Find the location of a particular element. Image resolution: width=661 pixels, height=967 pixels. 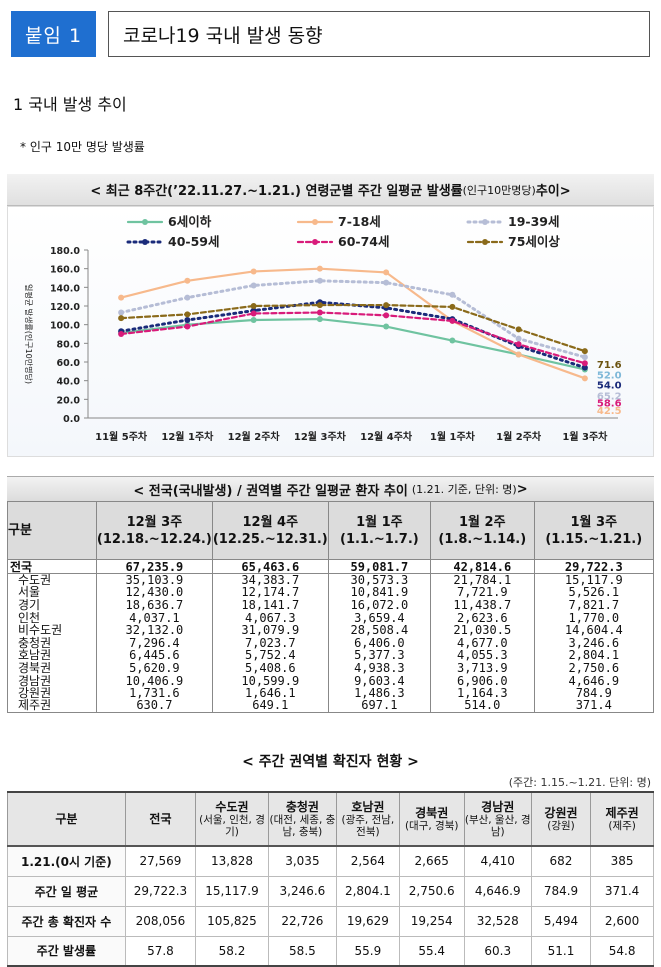

column-header-category: 구분 is located at coordinates (52, 530).